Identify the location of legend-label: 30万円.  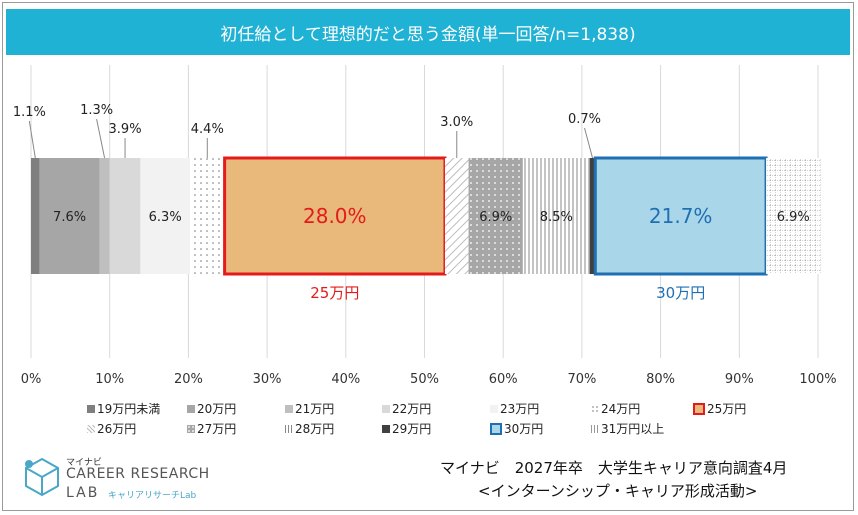
(524, 429).